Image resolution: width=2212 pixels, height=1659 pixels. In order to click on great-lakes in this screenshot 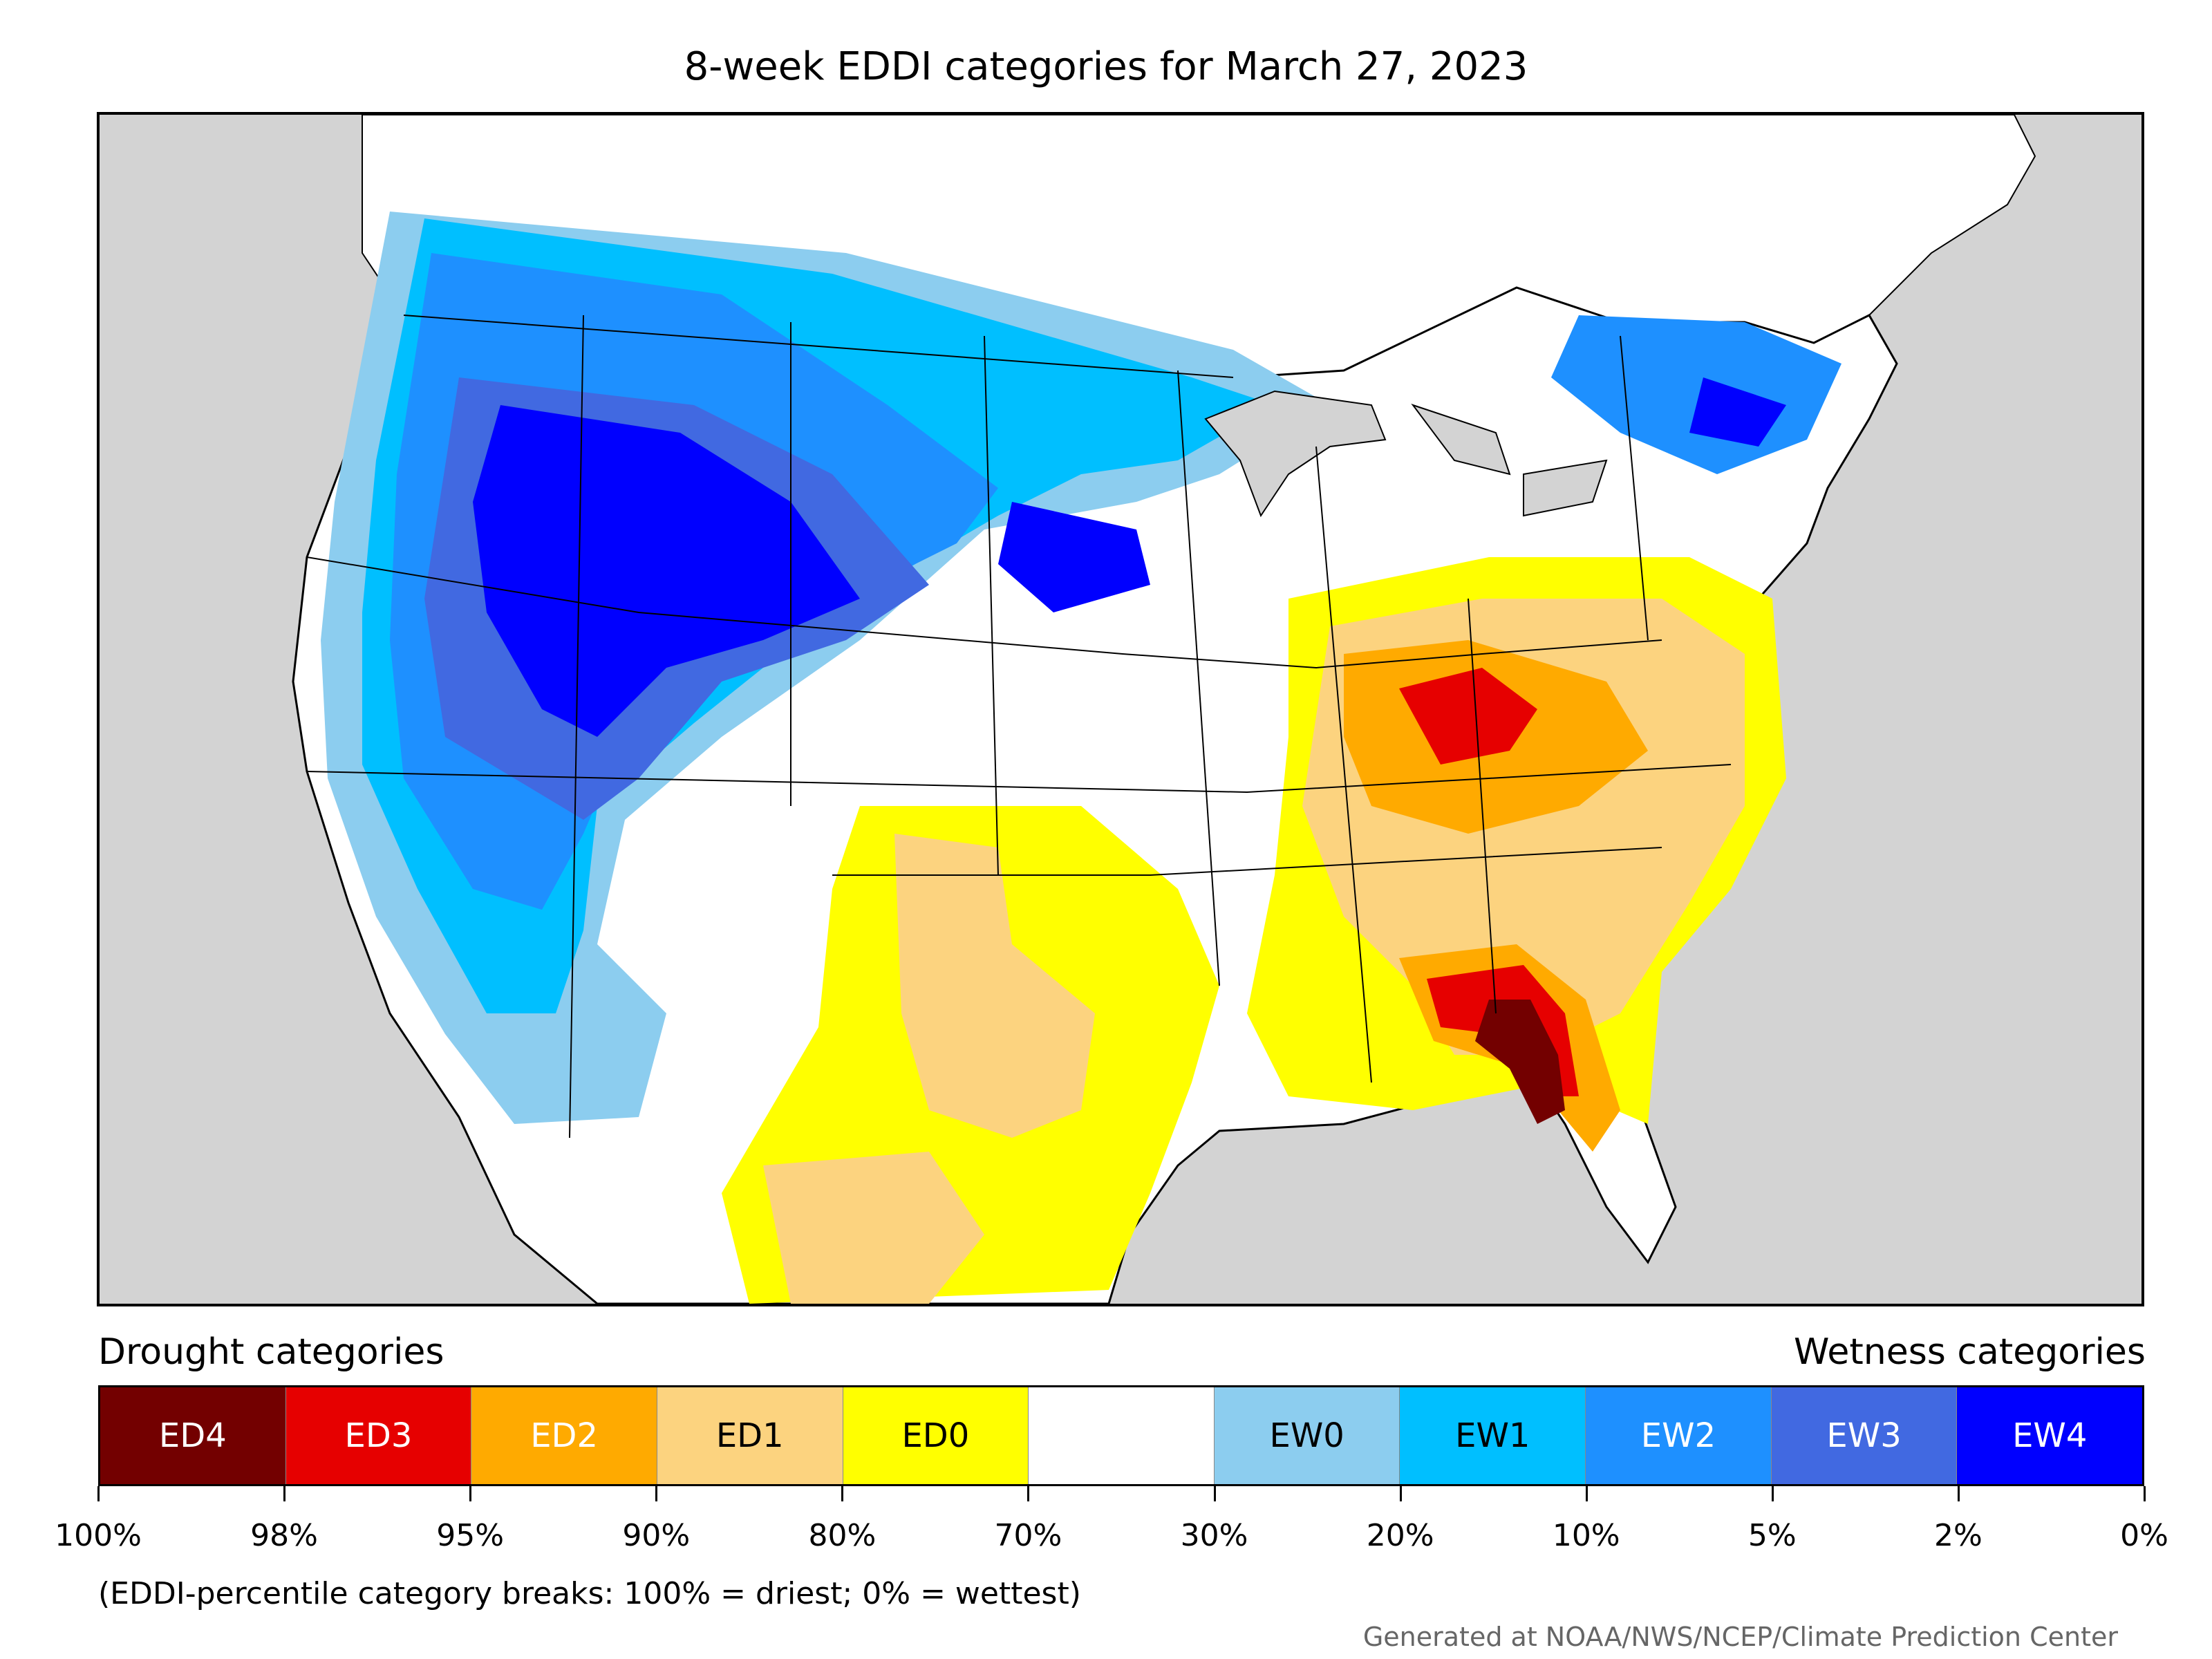, I will do `click(1406, 454)`.